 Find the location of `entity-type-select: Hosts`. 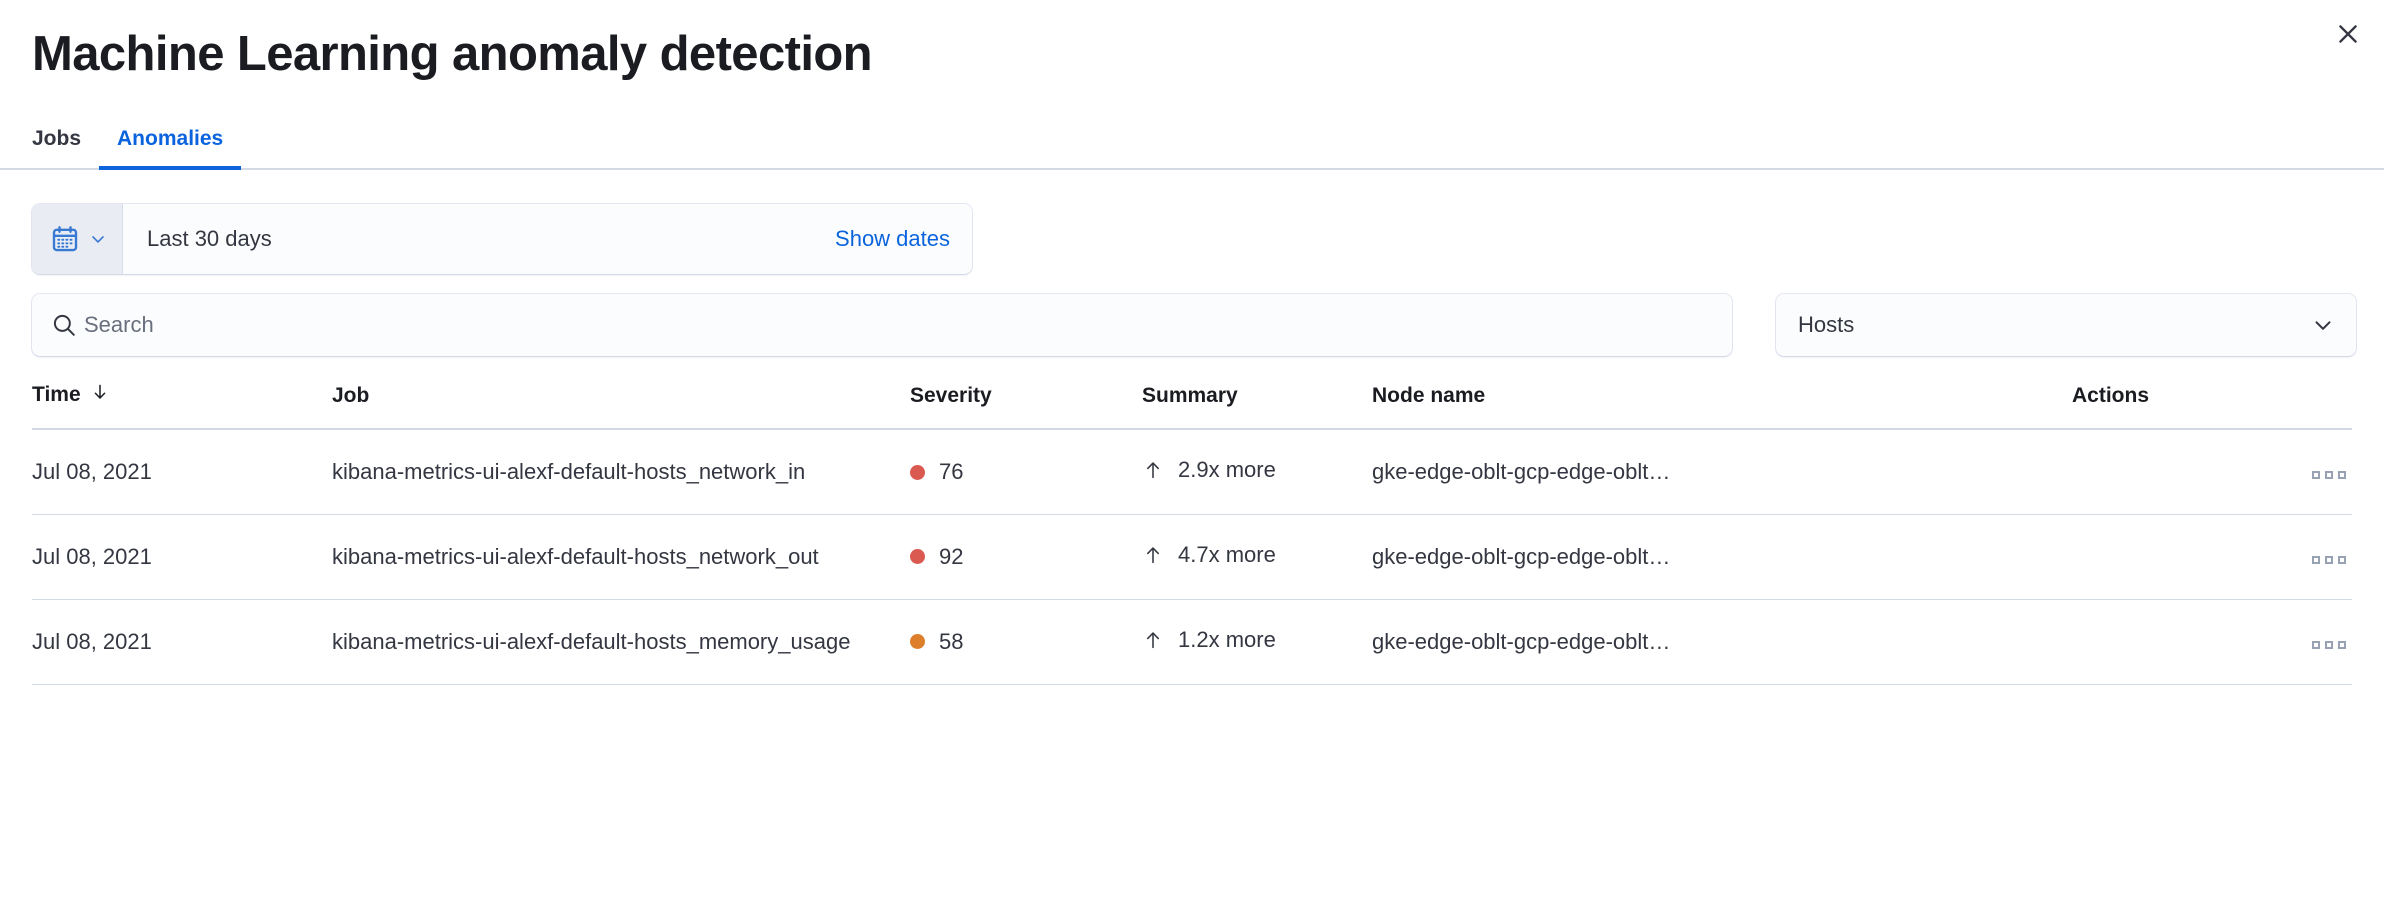

entity-type-select: Hosts is located at coordinates (2066, 325).